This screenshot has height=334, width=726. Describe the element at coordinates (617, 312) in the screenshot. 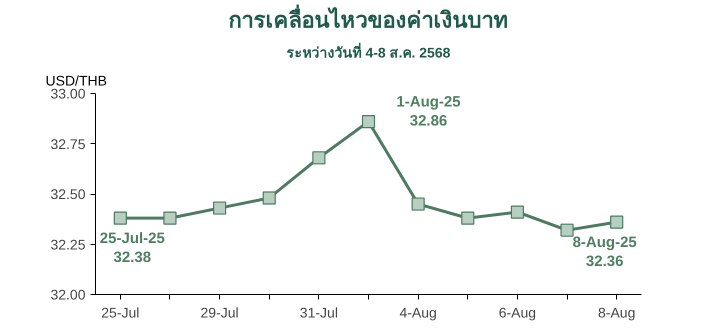

I see `x-tick-label: 8-Aug` at that location.